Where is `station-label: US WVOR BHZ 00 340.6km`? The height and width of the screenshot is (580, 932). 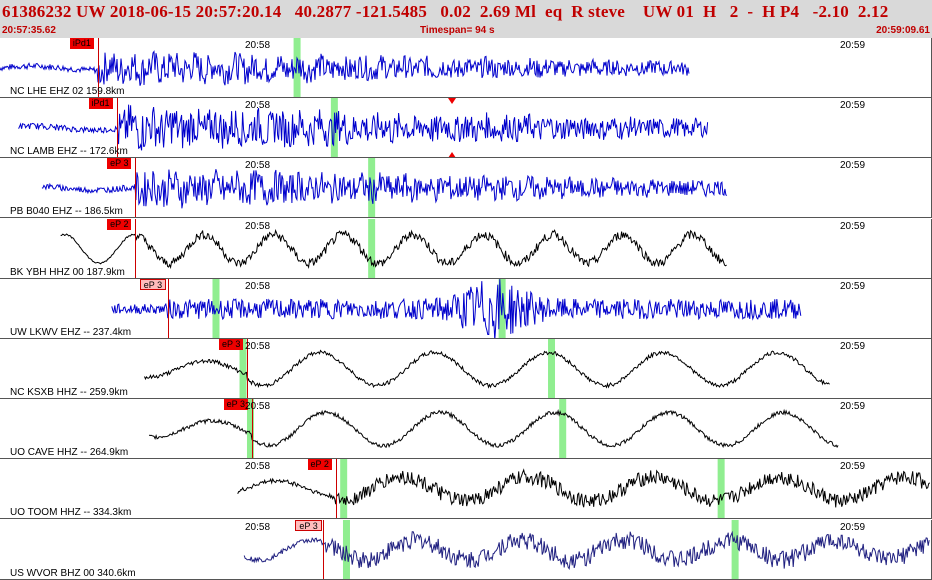 station-label: US WVOR BHZ 00 340.6km is located at coordinates (73, 573).